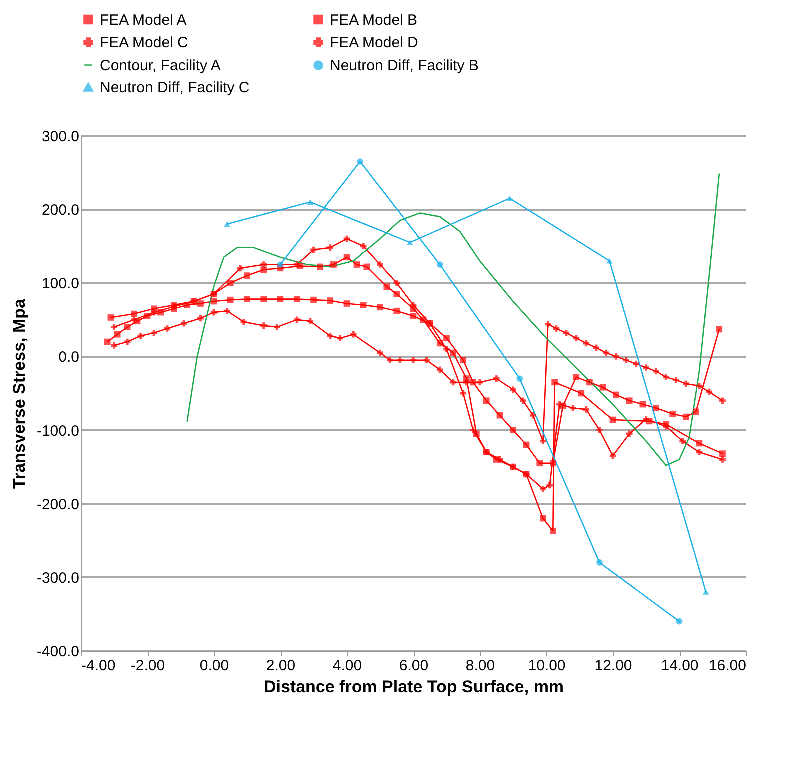 This screenshot has width=812, height=765. What do you see at coordinates (680, 666) in the screenshot?
I see `x-tick-label: 14.00` at bounding box center [680, 666].